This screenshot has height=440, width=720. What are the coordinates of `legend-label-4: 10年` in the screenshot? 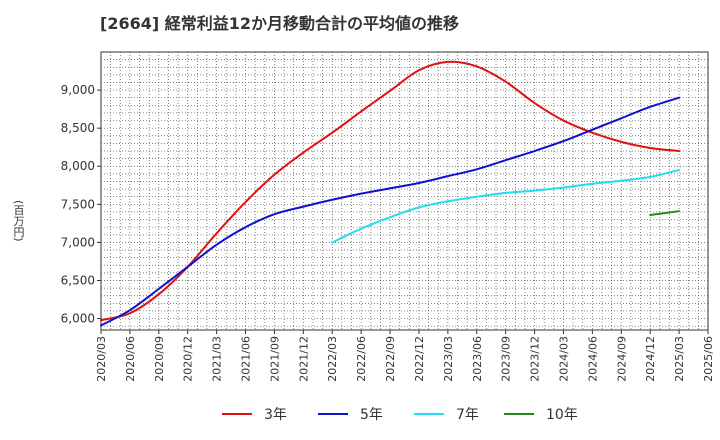 It's located at (562, 415).